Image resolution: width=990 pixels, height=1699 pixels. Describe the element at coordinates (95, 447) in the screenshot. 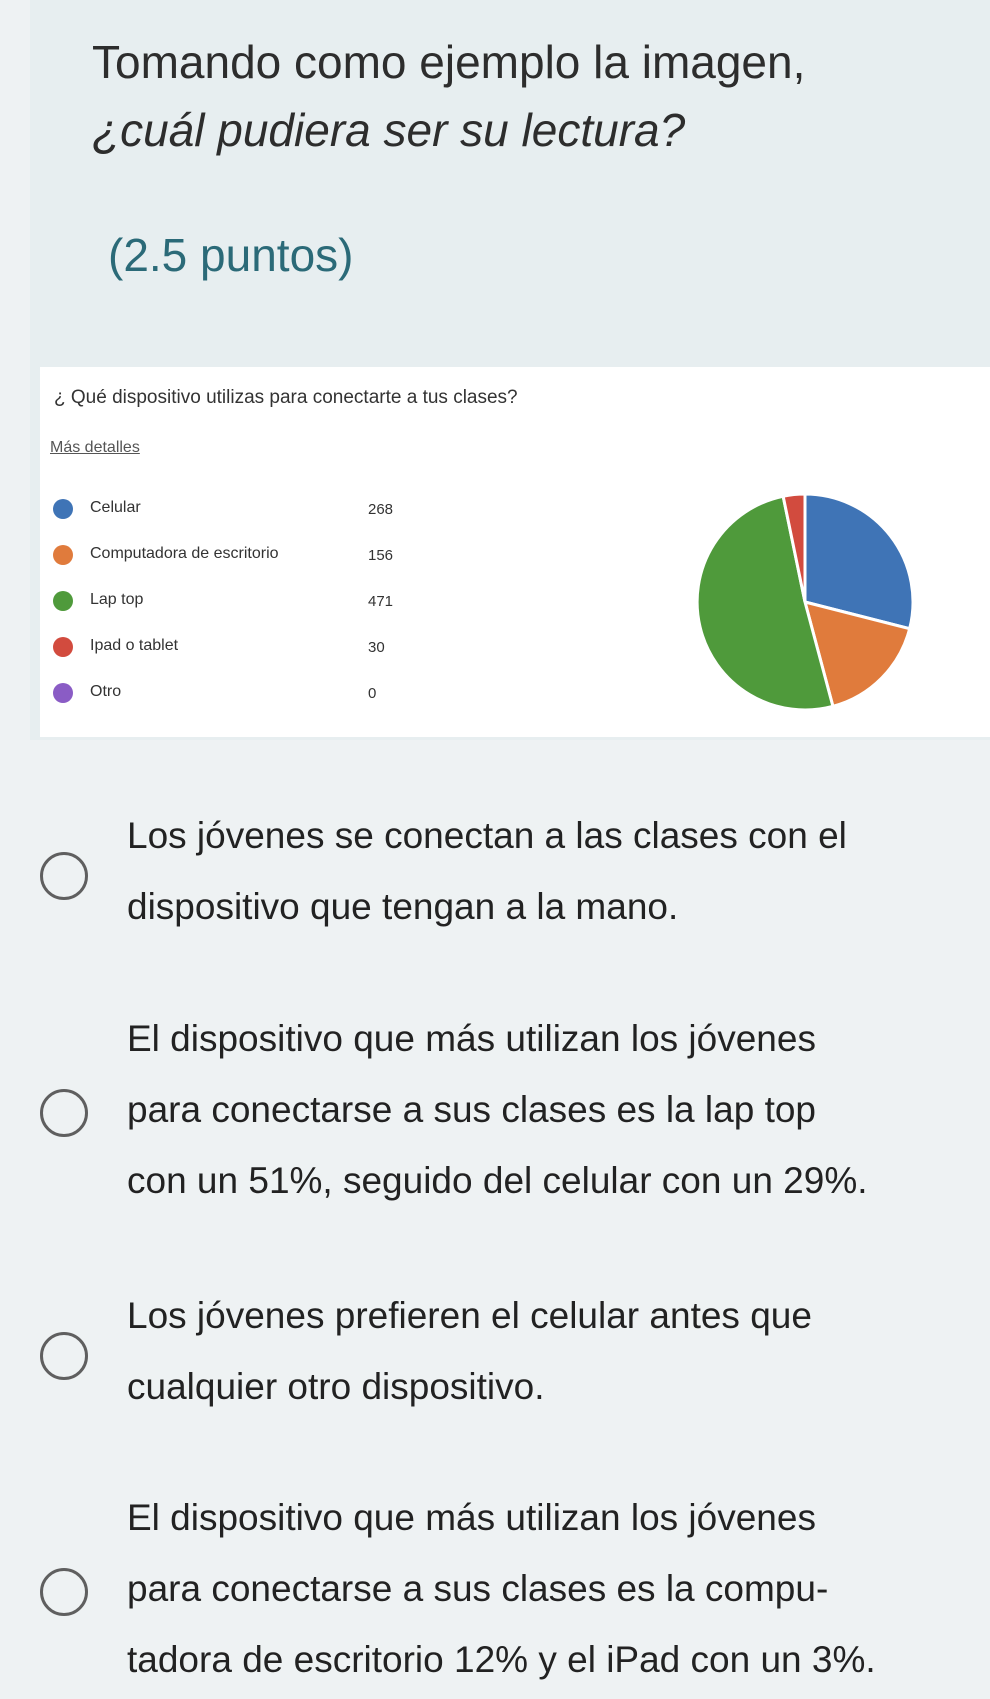

I see `more-details-link: Más detalles` at that location.